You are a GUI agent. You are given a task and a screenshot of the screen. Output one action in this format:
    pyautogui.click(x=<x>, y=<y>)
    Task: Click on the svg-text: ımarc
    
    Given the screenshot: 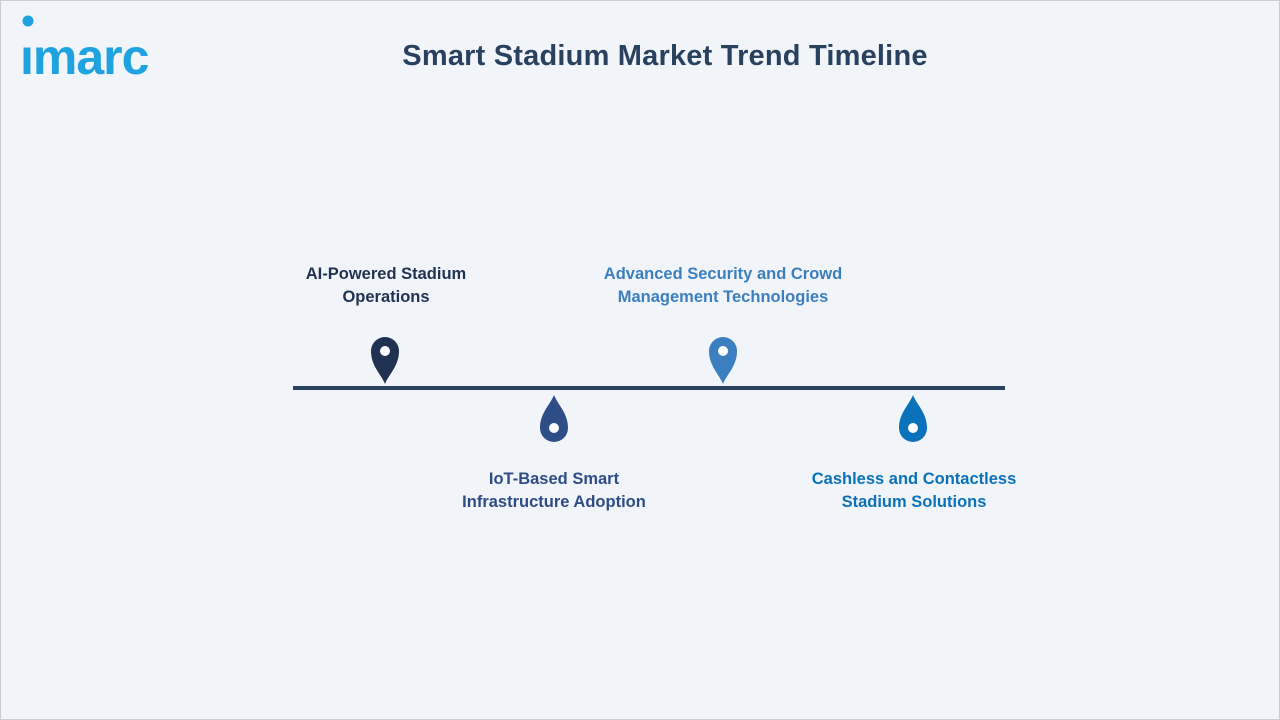 What is the action you would take?
    pyautogui.click(x=84, y=55)
    